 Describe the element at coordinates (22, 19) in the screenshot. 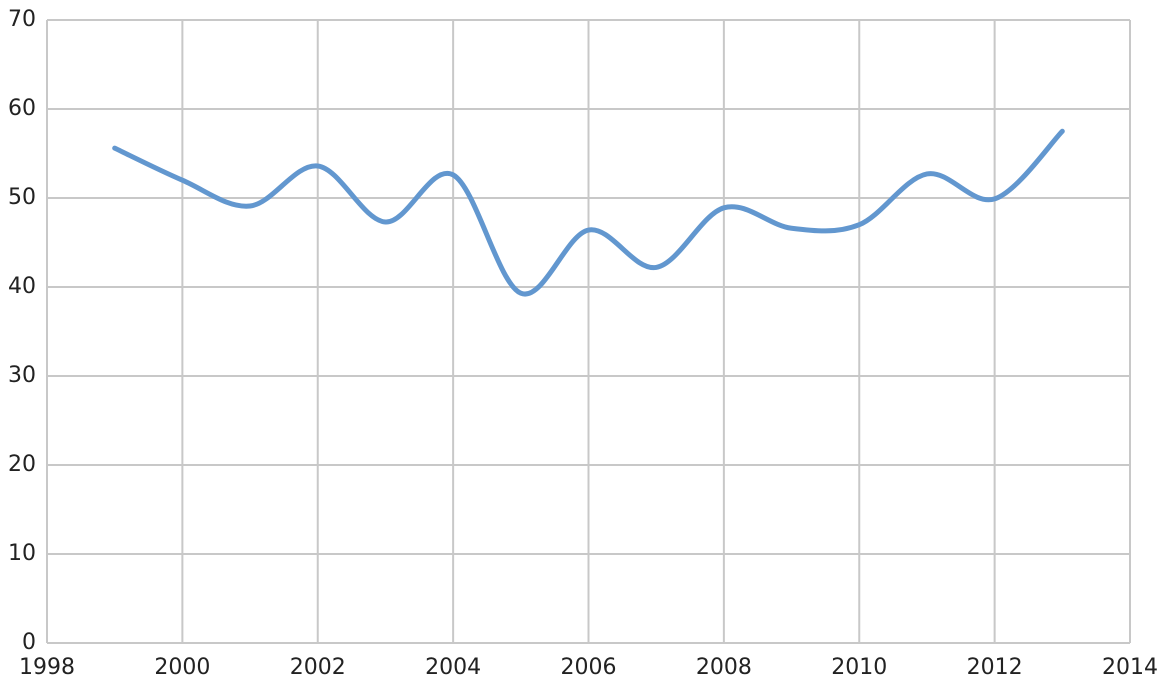

I see `y-tick-label: 70` at that location.